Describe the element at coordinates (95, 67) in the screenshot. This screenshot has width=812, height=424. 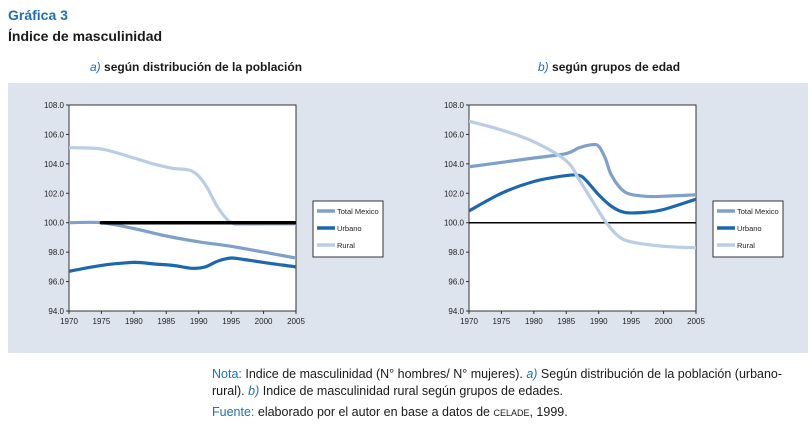
I see `panel-a-letter: a)` at that location.